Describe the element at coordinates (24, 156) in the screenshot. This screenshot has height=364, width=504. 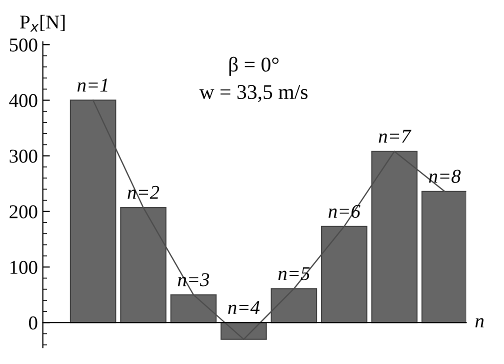
I see `y-tick-label: 300` at that location.